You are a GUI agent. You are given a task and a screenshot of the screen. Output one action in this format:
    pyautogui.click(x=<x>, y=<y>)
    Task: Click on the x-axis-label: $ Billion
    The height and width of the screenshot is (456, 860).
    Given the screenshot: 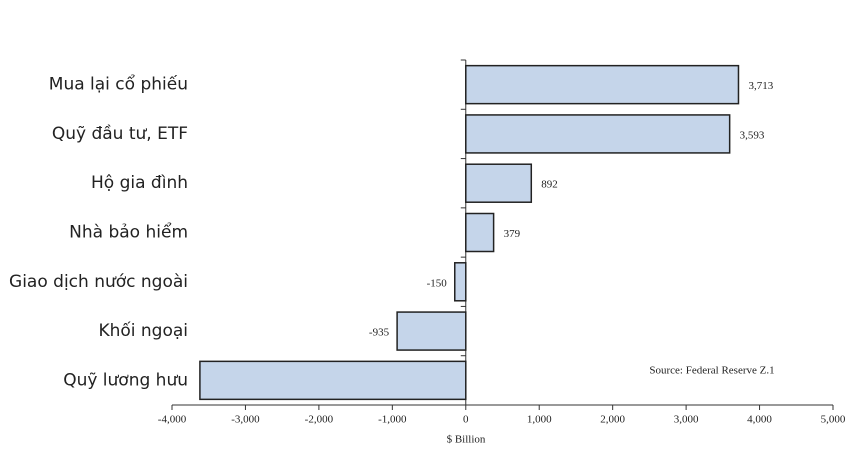 What is the action you would take?
    pyautogui.click(x=466, y=440)
    